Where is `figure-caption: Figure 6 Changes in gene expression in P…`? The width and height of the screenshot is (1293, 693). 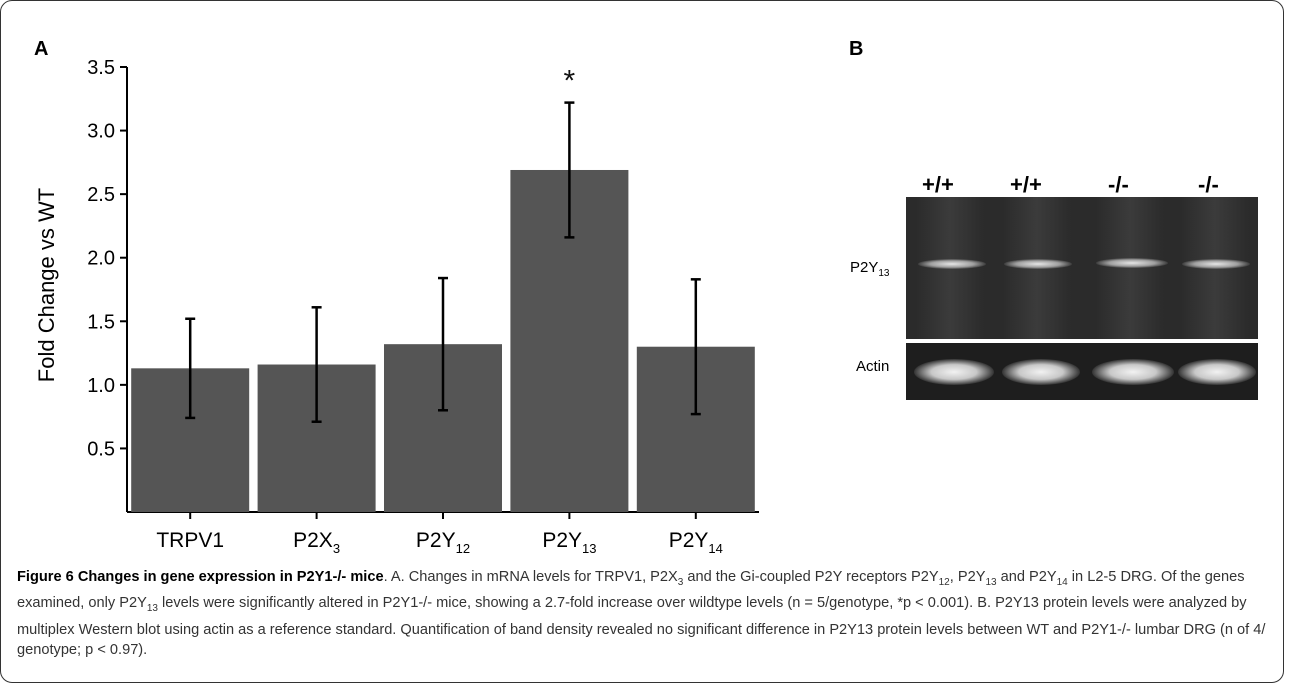 figure-caption: Figure 6 Changes in gene expression in P… is located at coordinates (641, 614).